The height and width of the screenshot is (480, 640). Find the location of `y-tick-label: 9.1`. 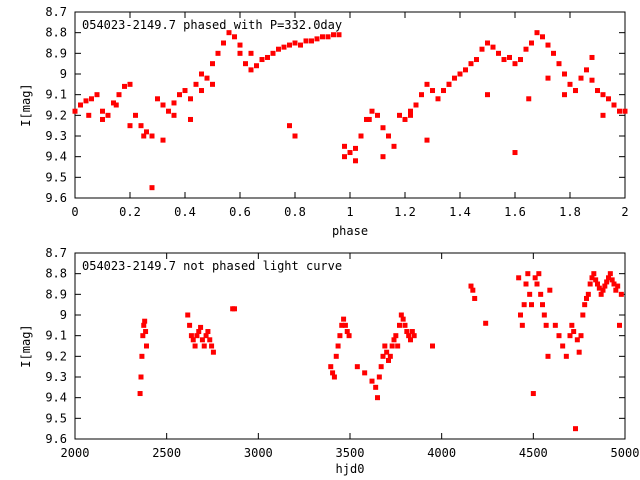

y-tick-label: 9.1 is located at coordinates (56, 336).